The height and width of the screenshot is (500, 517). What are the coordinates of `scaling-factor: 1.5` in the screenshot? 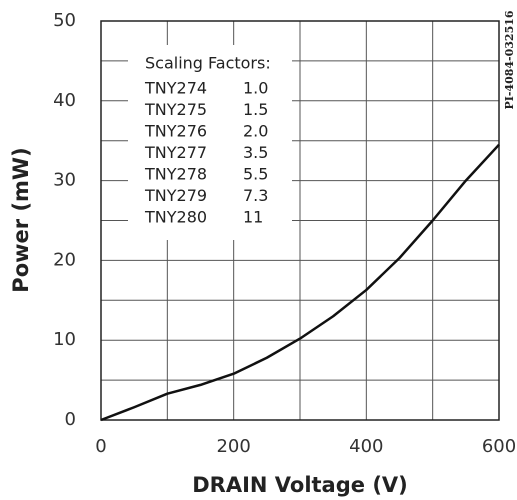 It's located at (255, 109).